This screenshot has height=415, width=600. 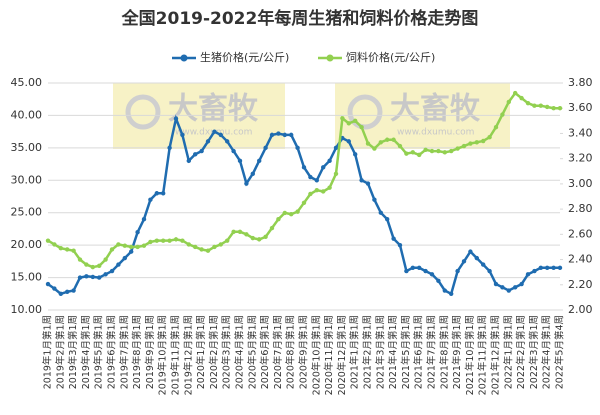 I want to click on y2-tick-label: 2.00, so click(x=580, y=309).